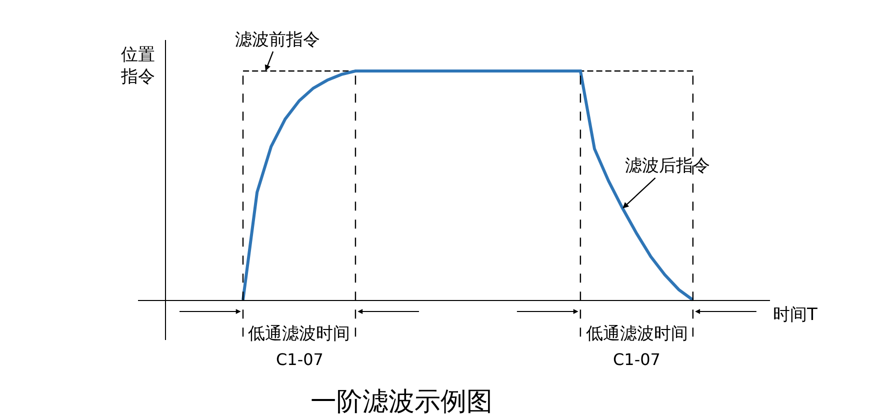 The height and width of the screenshot is (416, 892). Describe the element at coordinates (137, 66) in the screenshot. I see `y-axis-title: 位置指令` at that location.